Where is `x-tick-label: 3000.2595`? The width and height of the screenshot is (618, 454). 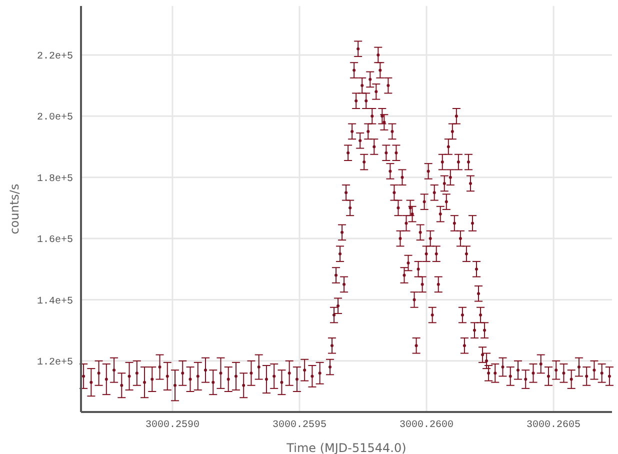
x-tick-label: 3000.2595 is located at coordinates (299, 426).